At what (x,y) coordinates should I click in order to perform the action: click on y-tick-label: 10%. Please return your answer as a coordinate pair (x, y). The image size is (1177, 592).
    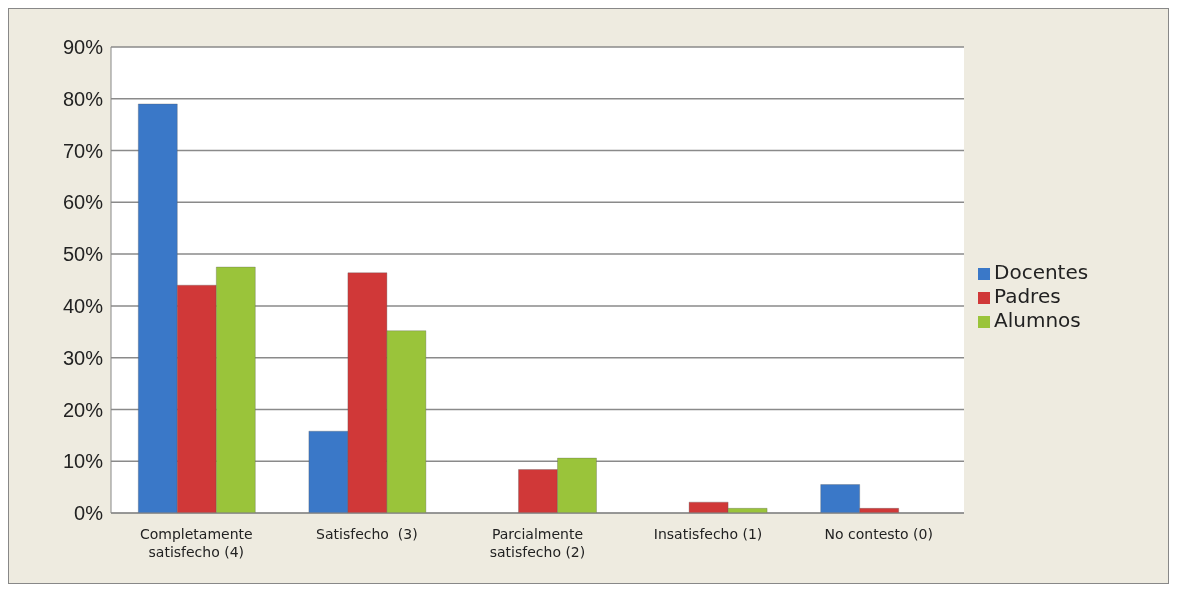
    Looking at the image, I should click on (83, 461).